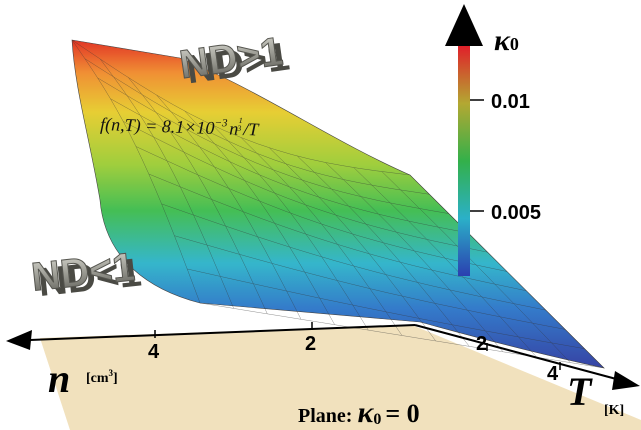 This screenshot has width=641, height=430. I want to click on n-tick-label-4: 4, so click(154, 352).